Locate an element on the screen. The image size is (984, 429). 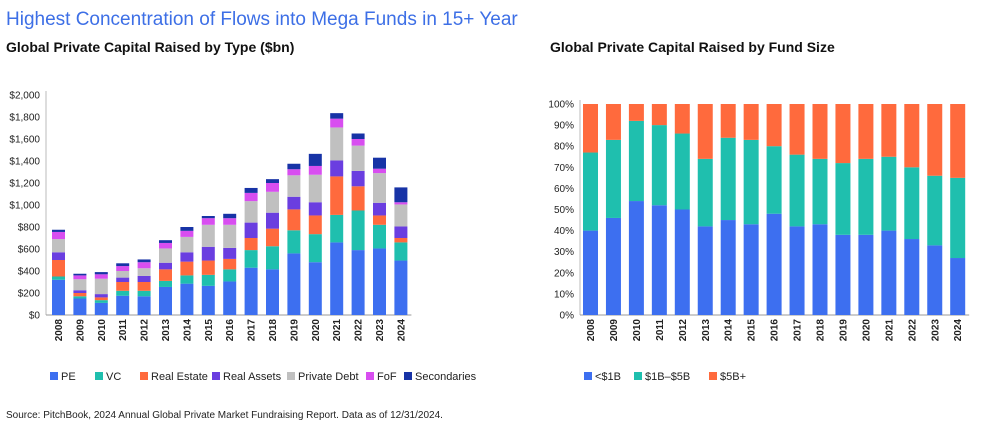
legend-label: Real Assets is located at coordinates (252, 377).